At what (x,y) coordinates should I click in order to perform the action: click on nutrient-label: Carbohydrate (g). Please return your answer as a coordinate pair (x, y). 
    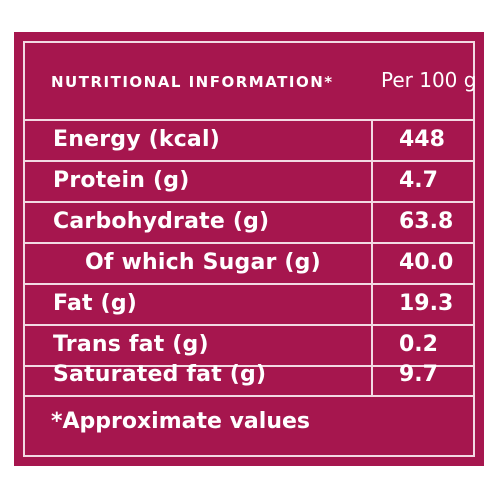
    Looking at the image, I should click on (161, 221).